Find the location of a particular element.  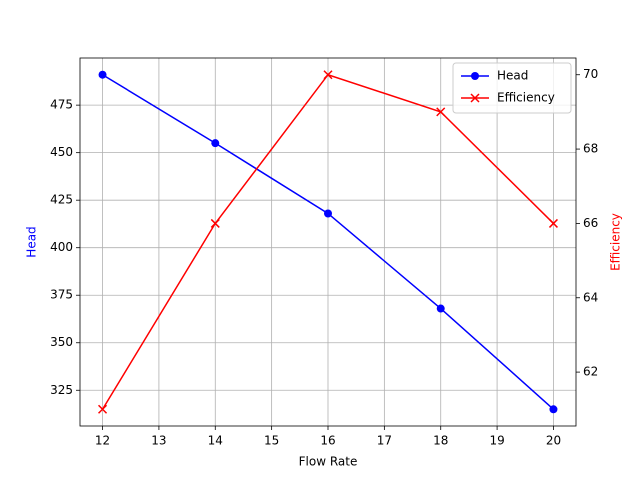

x-tick-label: 20 is located at coordinates (553, 441).